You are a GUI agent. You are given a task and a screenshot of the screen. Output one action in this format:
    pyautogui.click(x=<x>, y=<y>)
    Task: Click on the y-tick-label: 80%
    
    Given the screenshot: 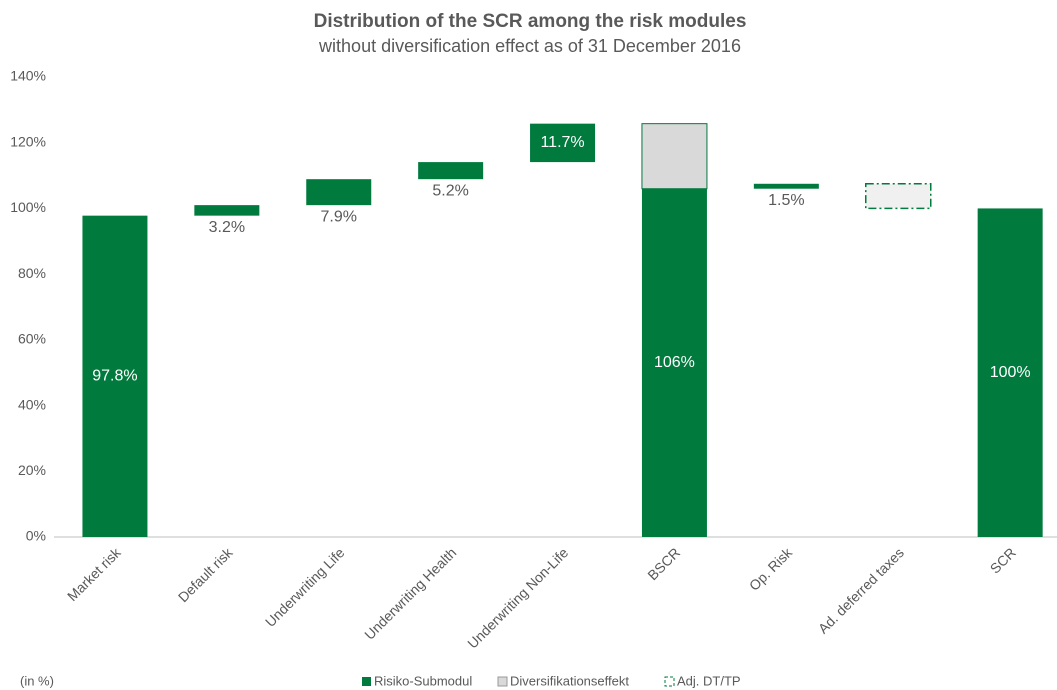 What is the action you would take?
    pyautogui.click(x=32, y=273)
    